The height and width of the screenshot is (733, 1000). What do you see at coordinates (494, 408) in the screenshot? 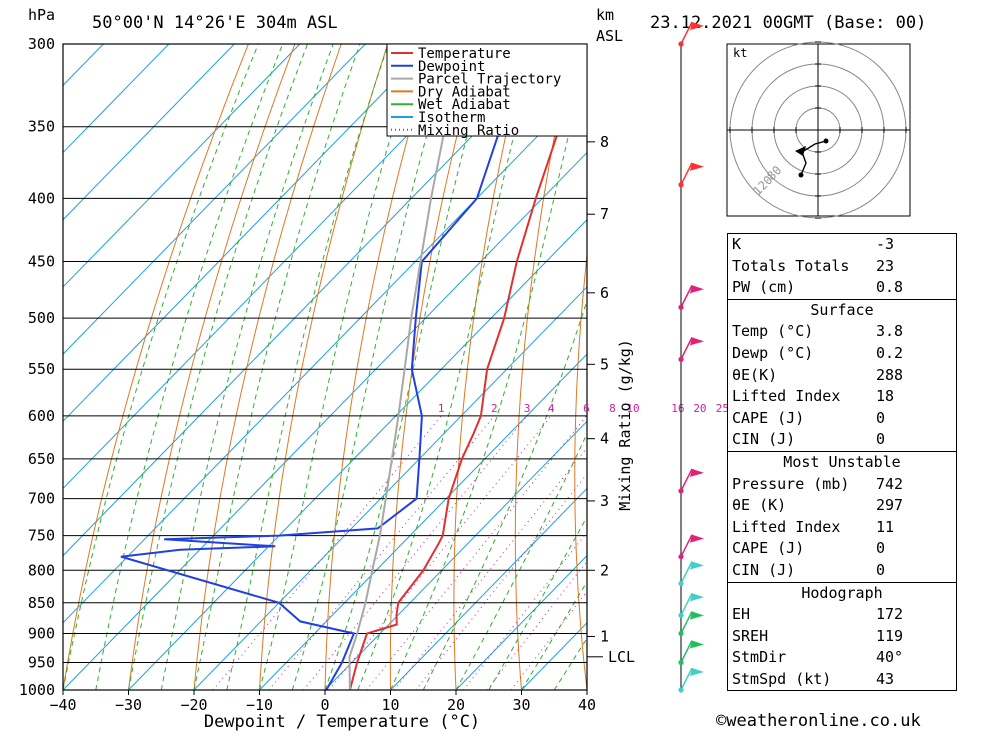
I see `mixing-ratio-label: 2` at bounding box center [494, 408].